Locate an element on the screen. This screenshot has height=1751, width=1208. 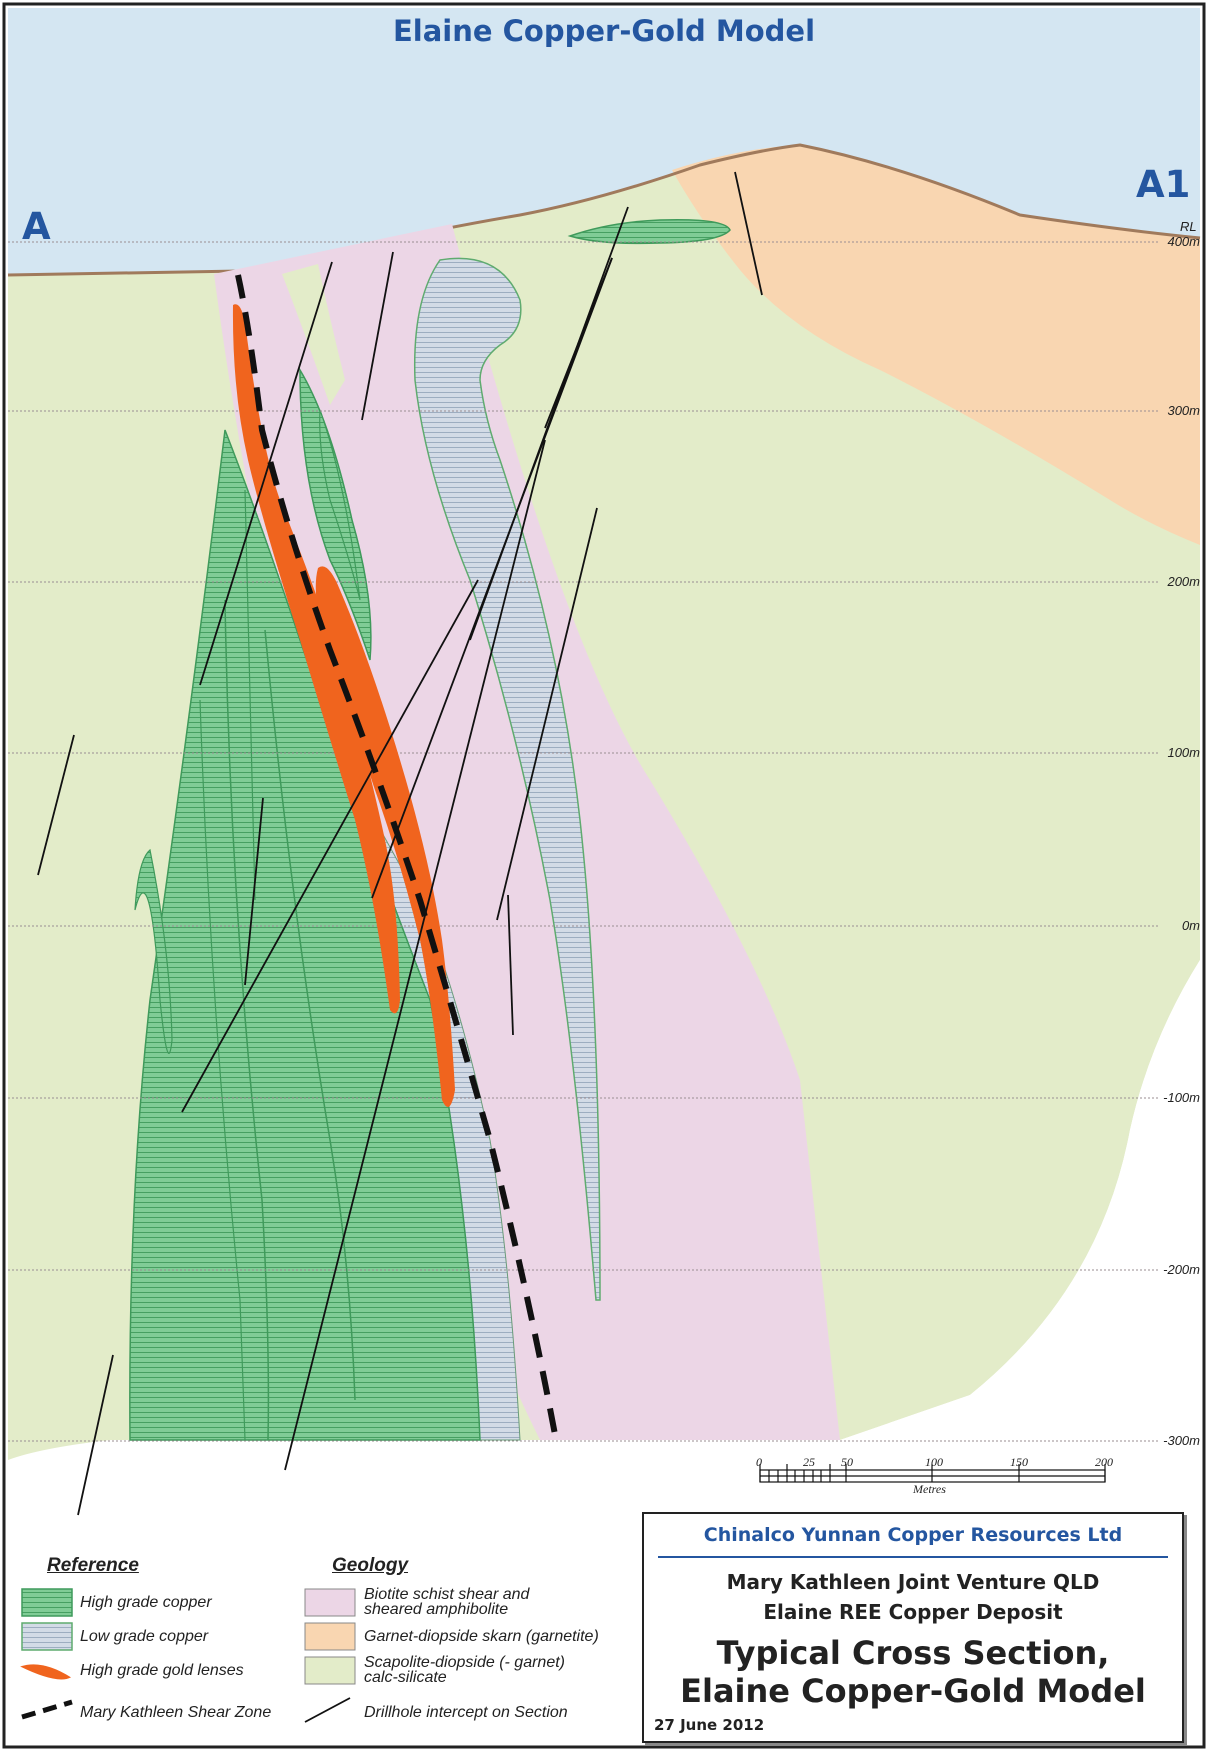
swatch-biotite-schist is located at coordinates (330, 1602).